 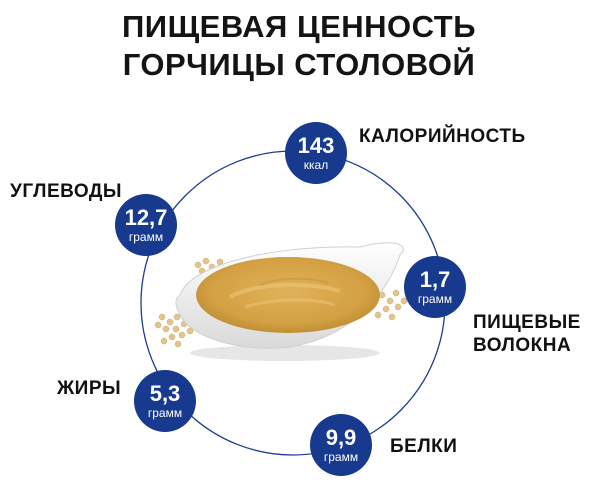 I want to click on fiber-unit: грамм, so click(x=435, y=298).